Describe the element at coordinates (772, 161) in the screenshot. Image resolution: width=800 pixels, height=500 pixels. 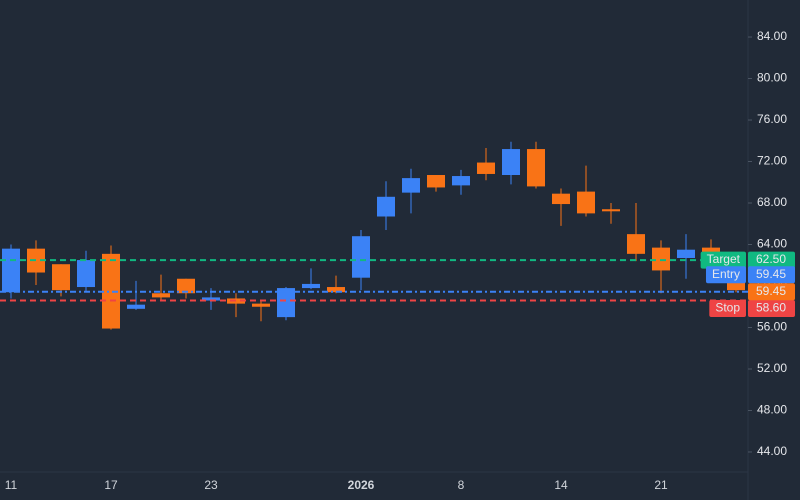
I see `y-tick-label: 72.00` at that location.